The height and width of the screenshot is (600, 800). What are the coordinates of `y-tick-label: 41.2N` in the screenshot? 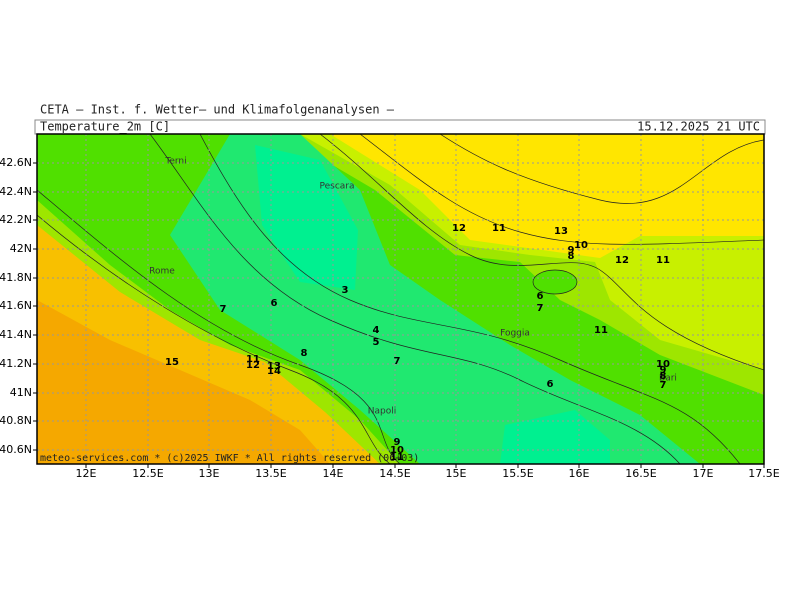 It's located at (16, 363).